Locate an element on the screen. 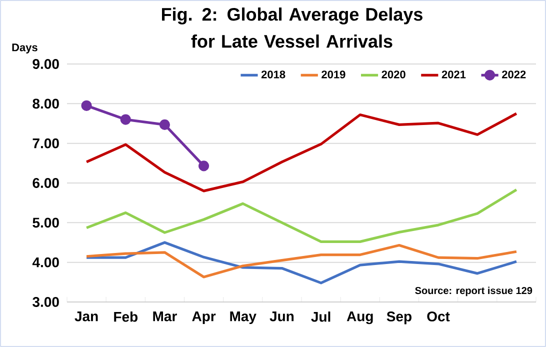 This screenshot has height=347, width=546. legend-label: 2020 is located at coordinates (394, 74).